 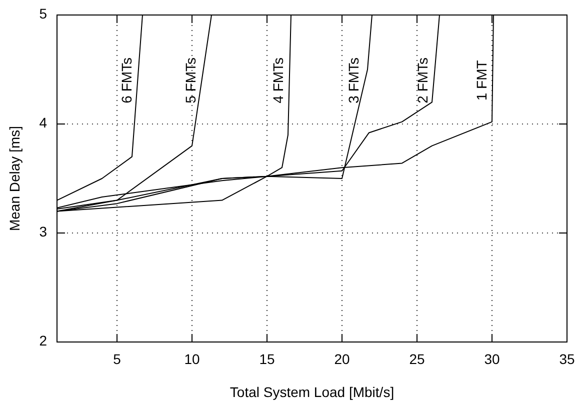 What do you see at coordinates (43, 232) in the screenshot?
I see `y-tick-label: 3` at bounding box center [43, 232].